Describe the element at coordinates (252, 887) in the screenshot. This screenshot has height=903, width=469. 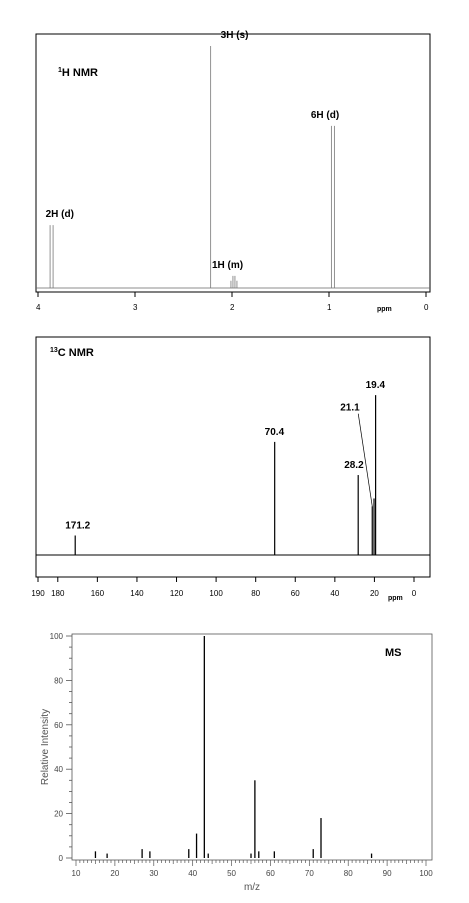
I see `ms-x-axis-label: m/z` at that location.